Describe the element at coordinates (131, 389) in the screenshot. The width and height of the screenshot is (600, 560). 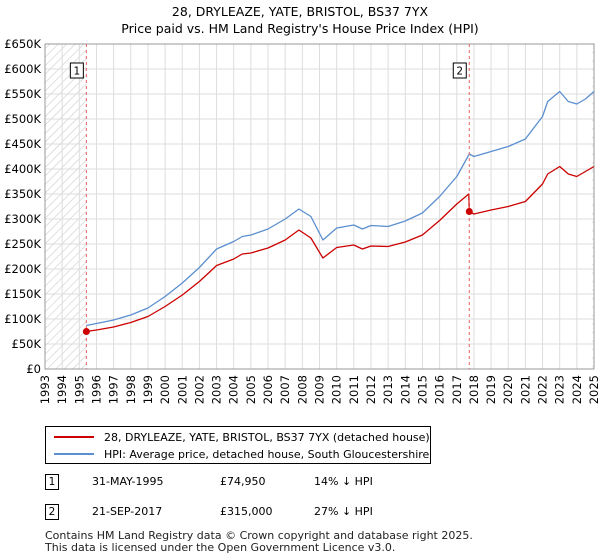
I see `x-tick-label: 1998` at that location.